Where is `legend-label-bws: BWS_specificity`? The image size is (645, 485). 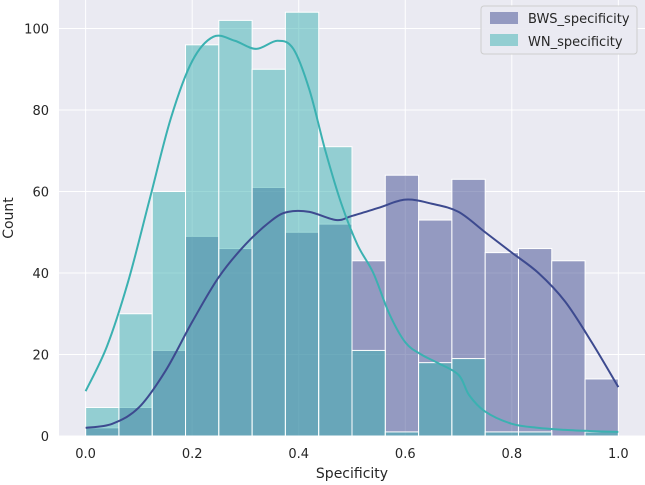
legend-label-bws: BWS_specificity is located at coordinates (579, 19).